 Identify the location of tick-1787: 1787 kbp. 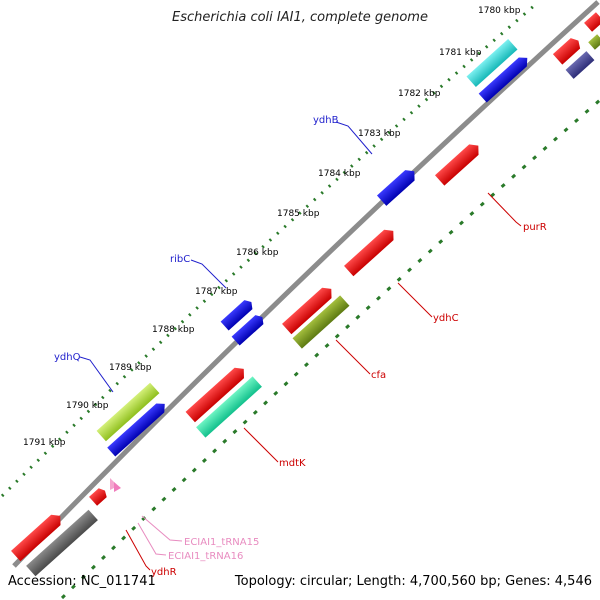
(216, 292).